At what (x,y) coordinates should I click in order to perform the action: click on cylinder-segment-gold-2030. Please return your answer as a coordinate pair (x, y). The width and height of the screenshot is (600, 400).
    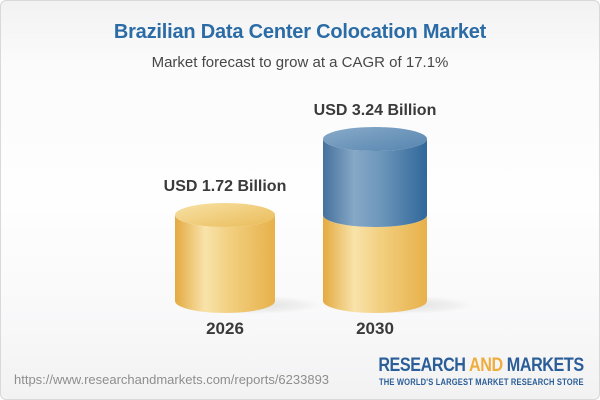
    Looking at the image, I should click on (375, 264).